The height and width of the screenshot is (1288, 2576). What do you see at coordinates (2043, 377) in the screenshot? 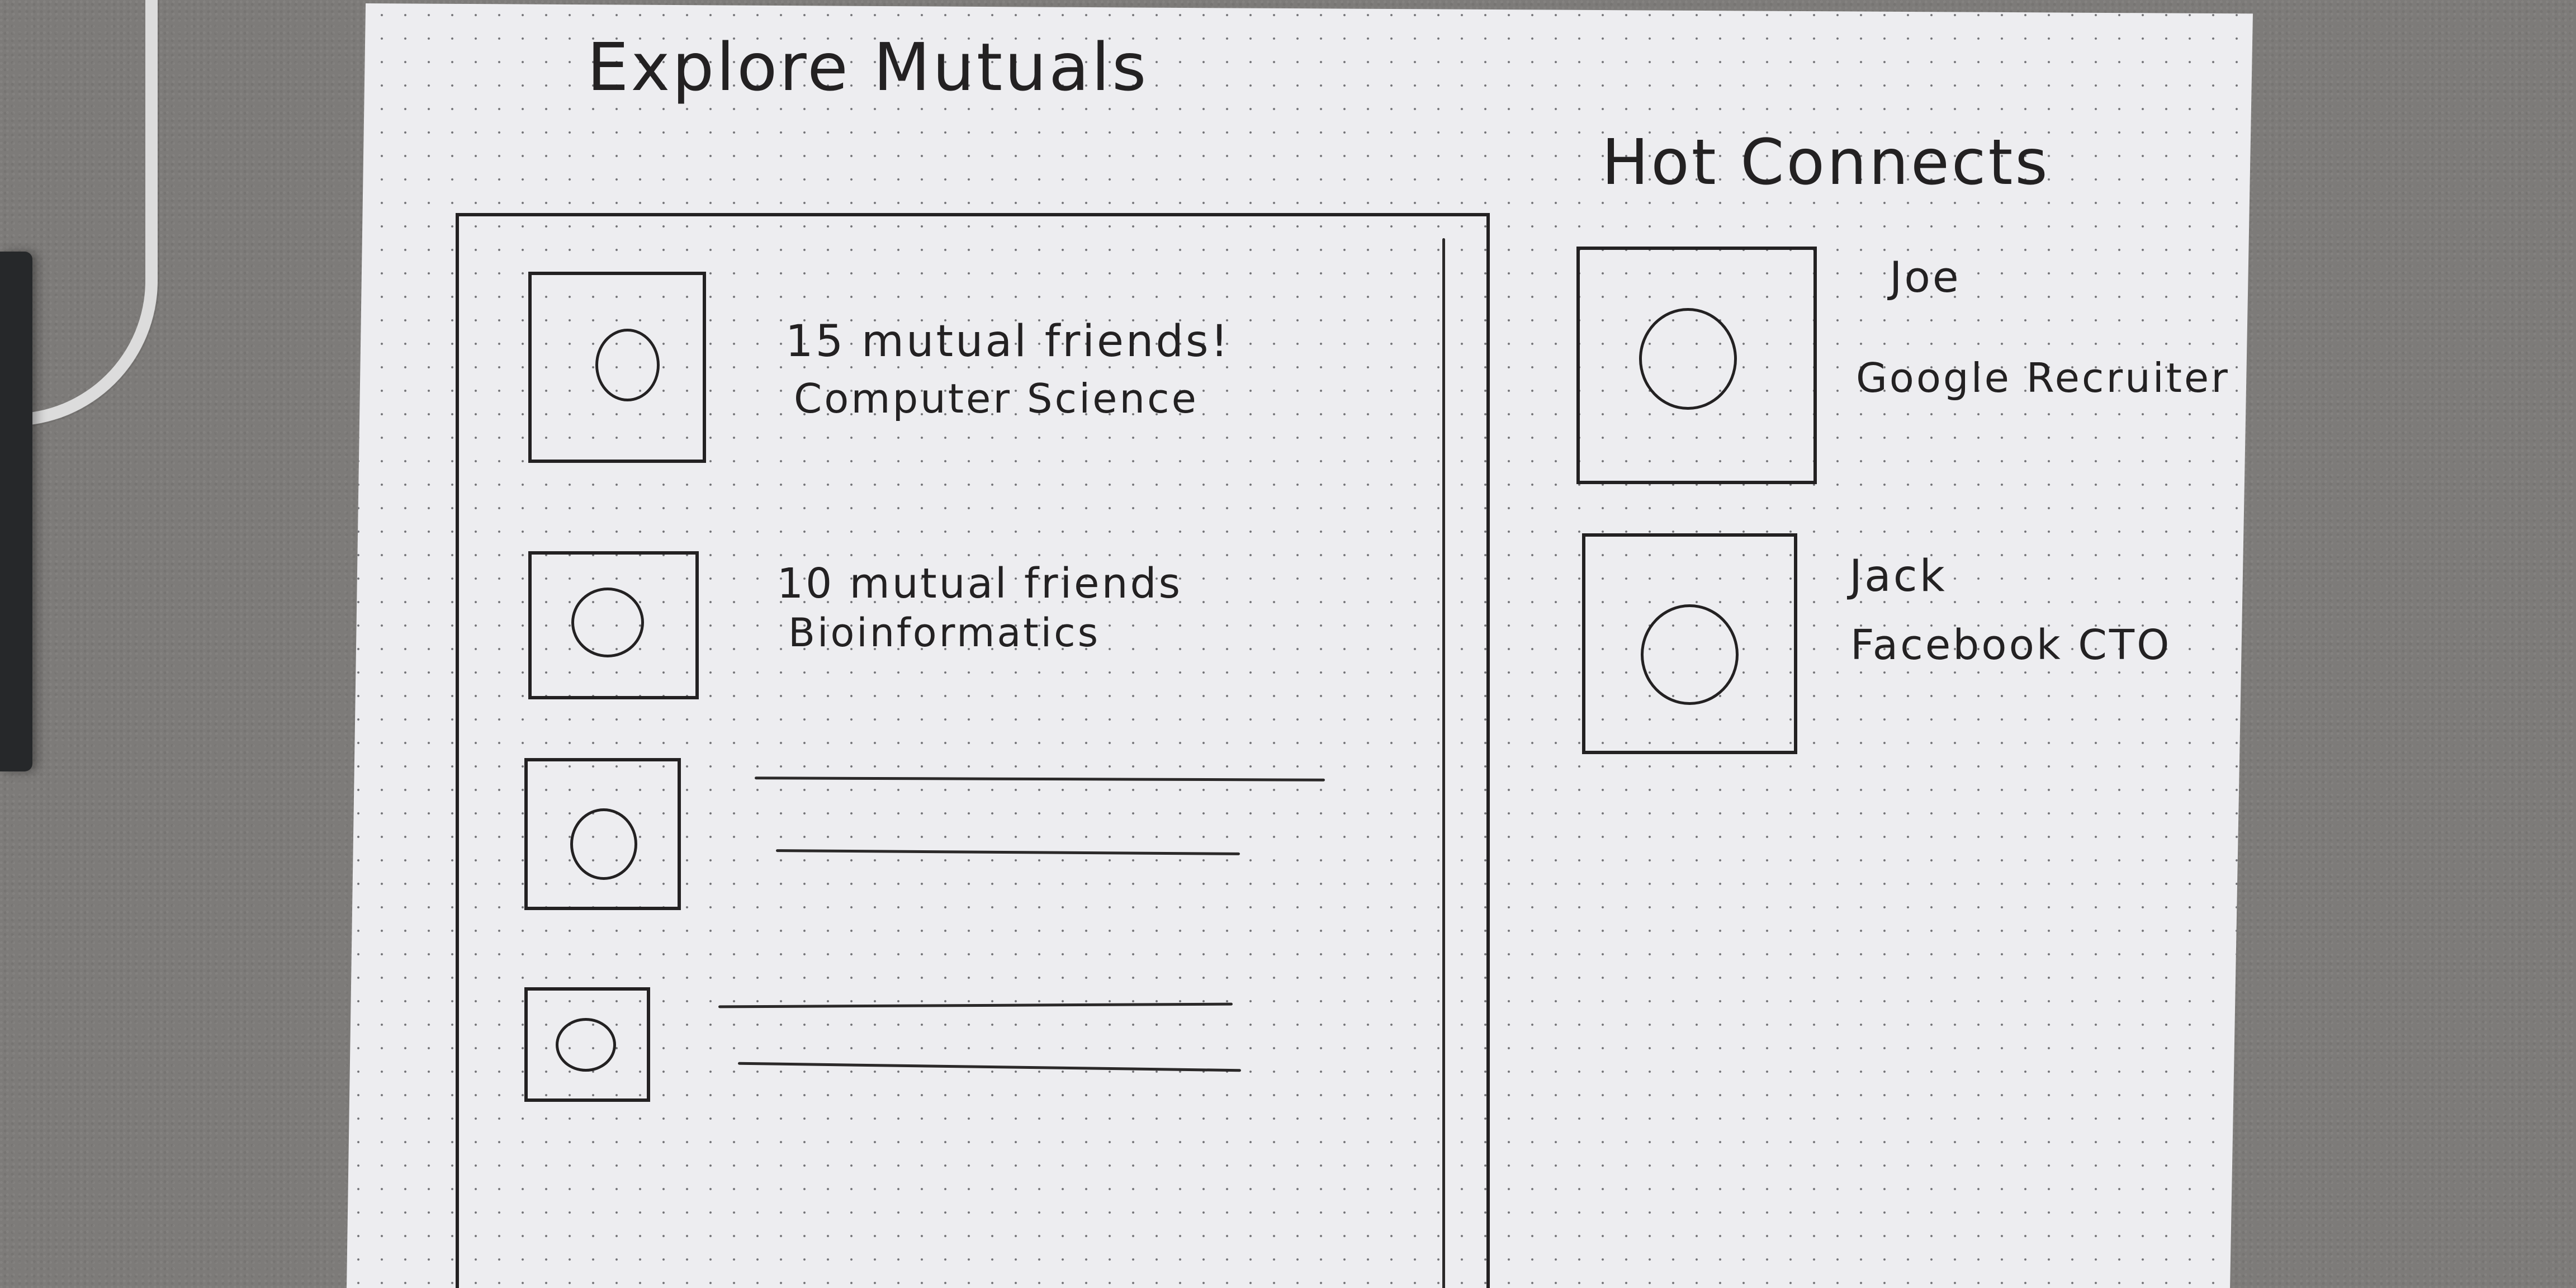
I see `hot-connect-role: Google Recruiter` at bounding box center [2043, 377].